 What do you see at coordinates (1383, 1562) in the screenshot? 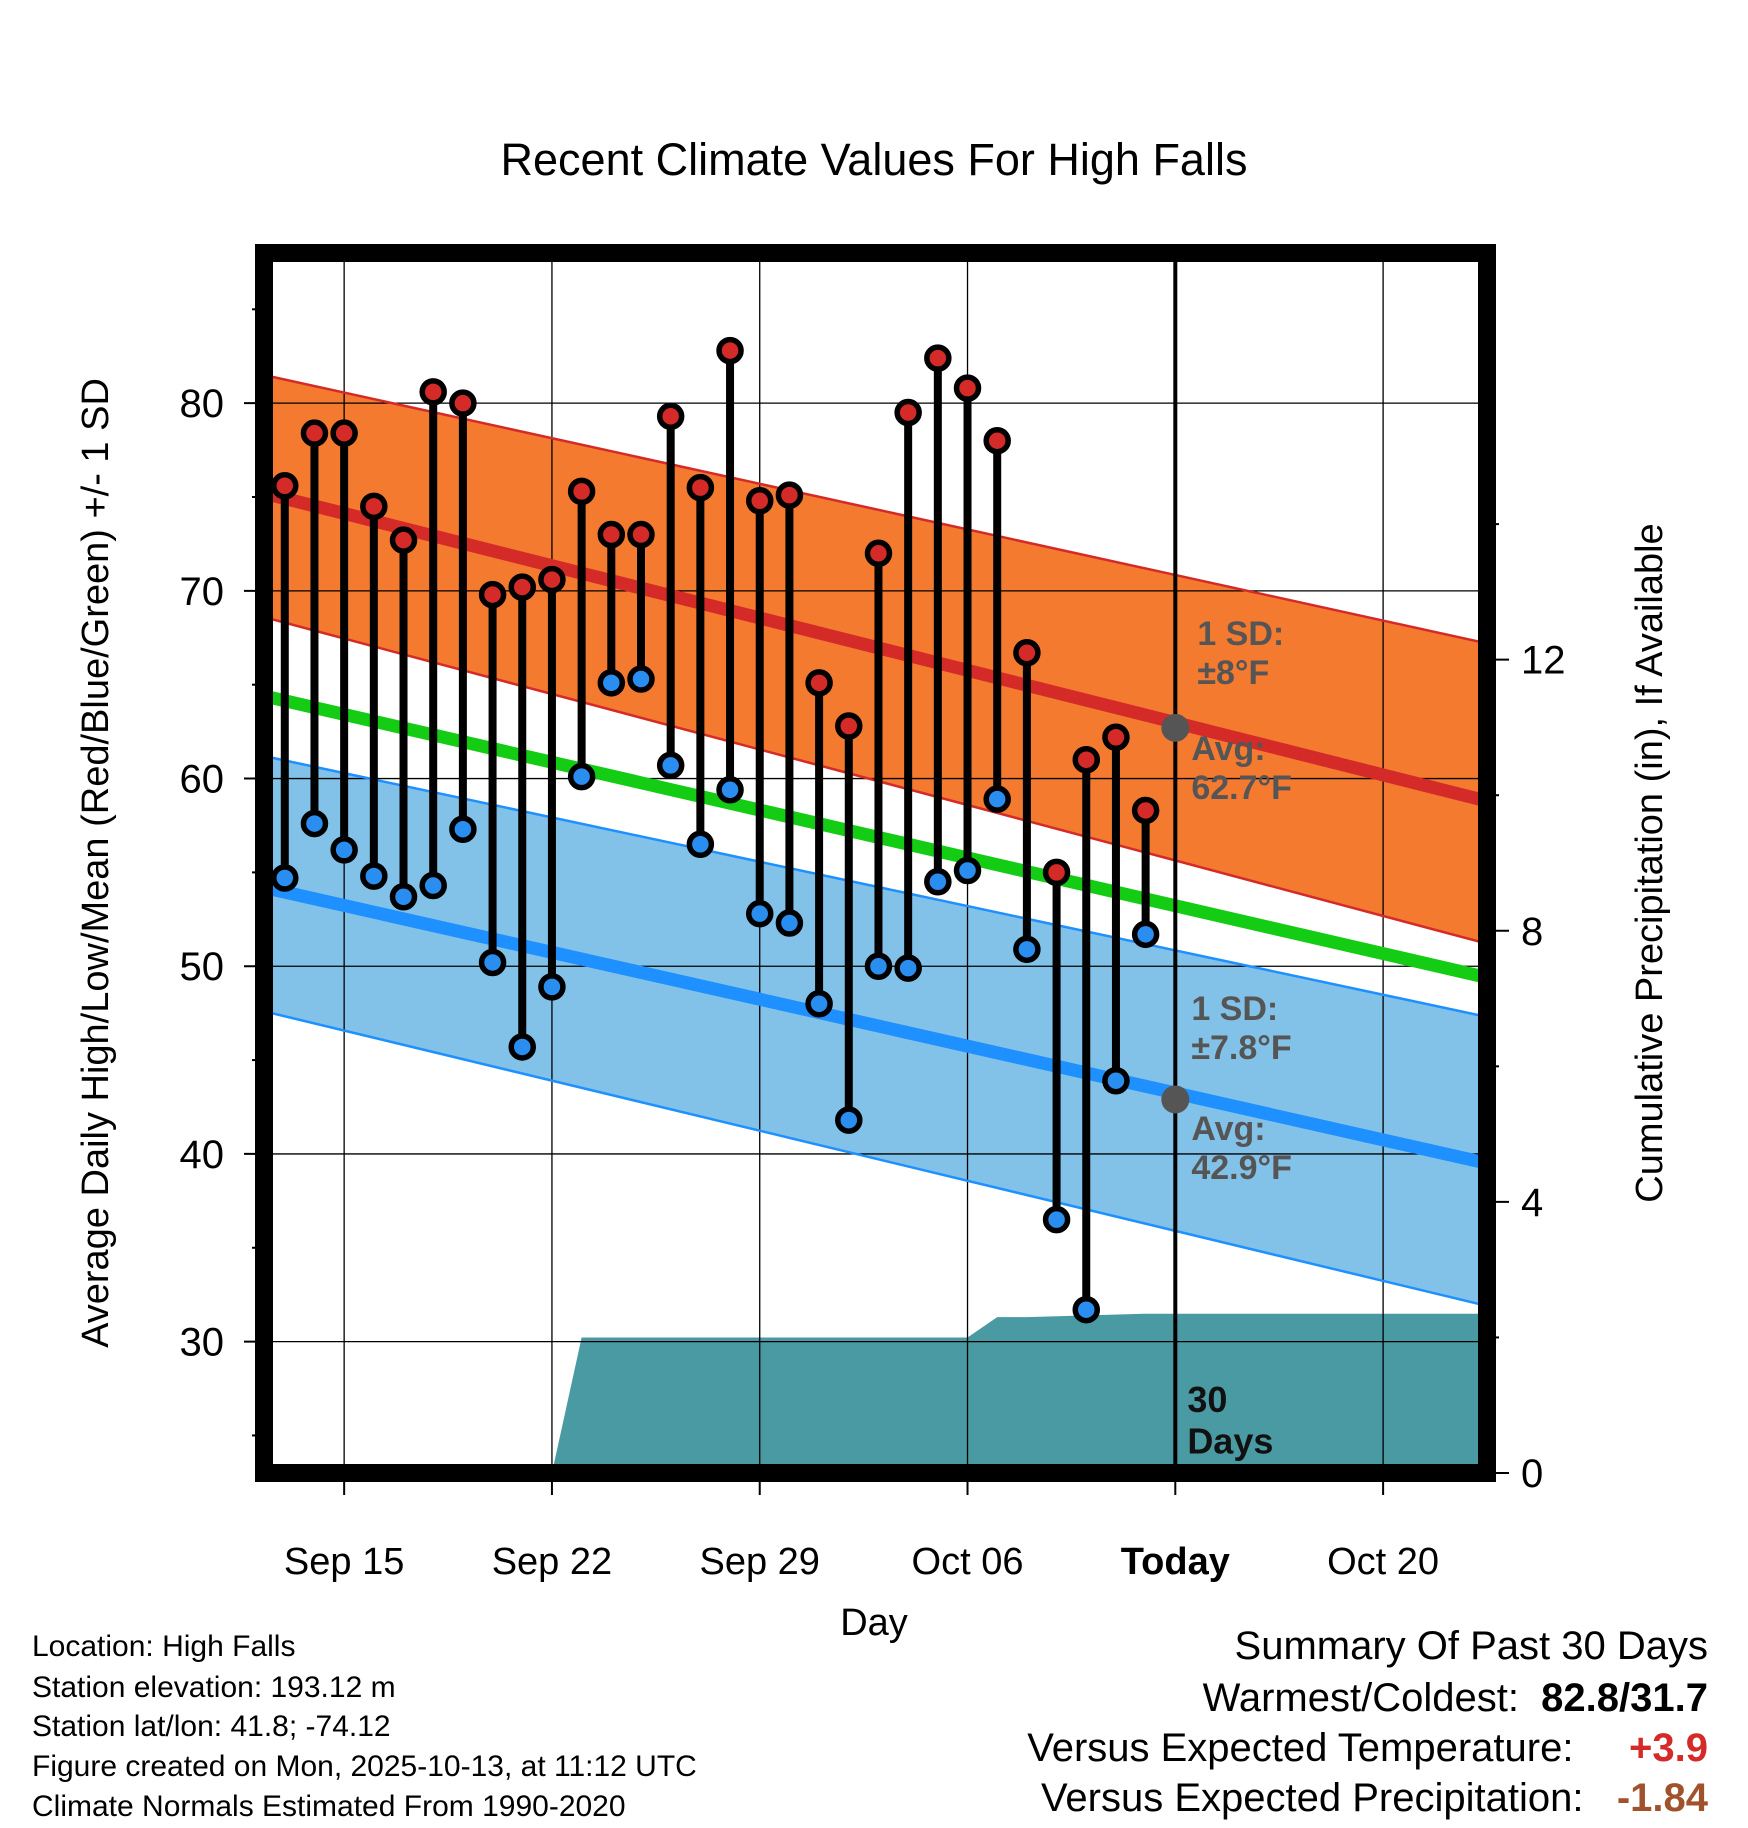
I see `x-tick-label: Oct 20` at bounding box center [1383, 1562].